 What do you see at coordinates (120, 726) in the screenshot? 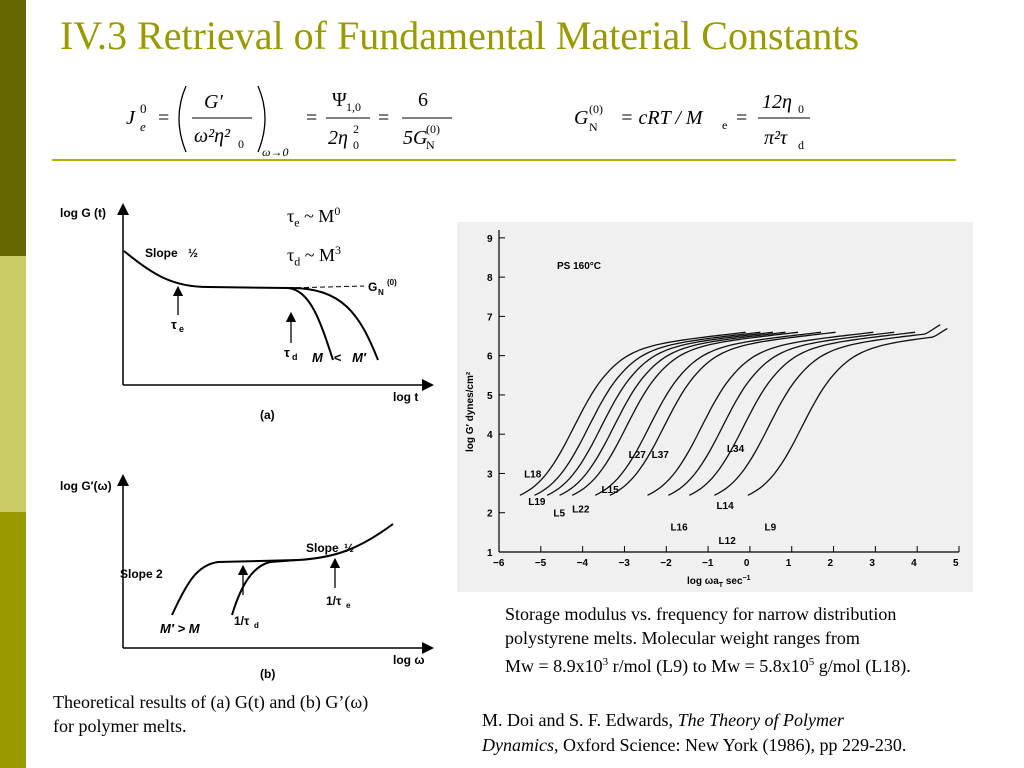
I see `caption-left-line2: for polymer melts.` at bounding box center [120, 726].